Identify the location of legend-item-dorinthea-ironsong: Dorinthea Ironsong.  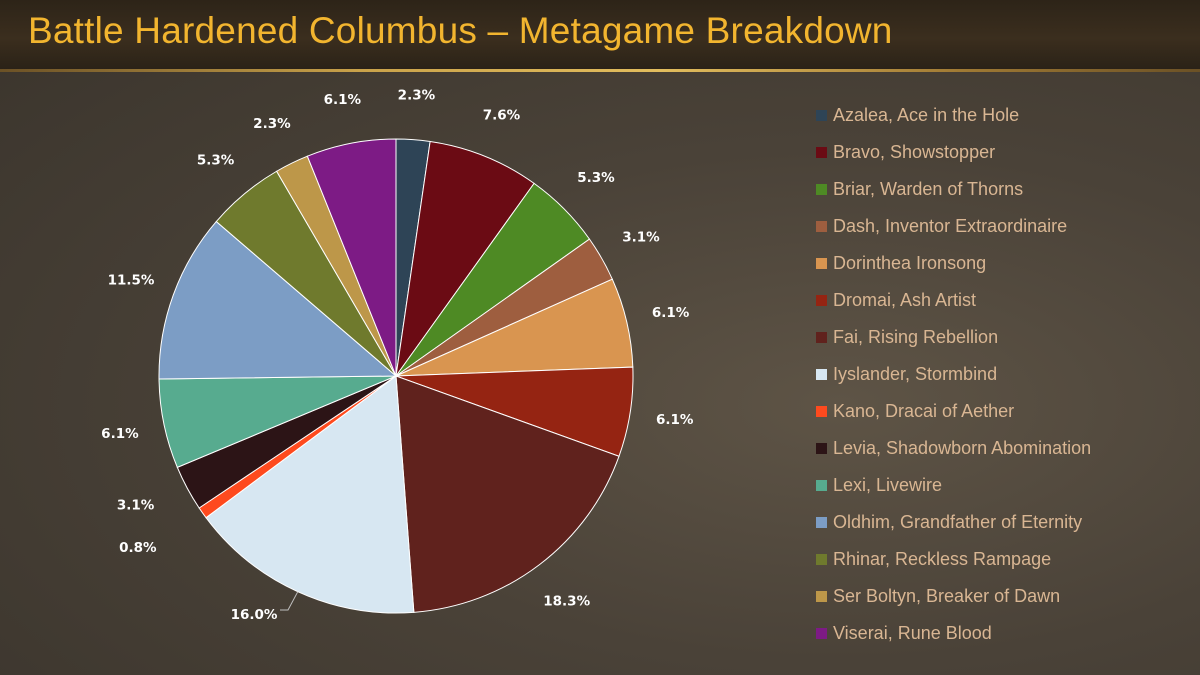
(953, 263).